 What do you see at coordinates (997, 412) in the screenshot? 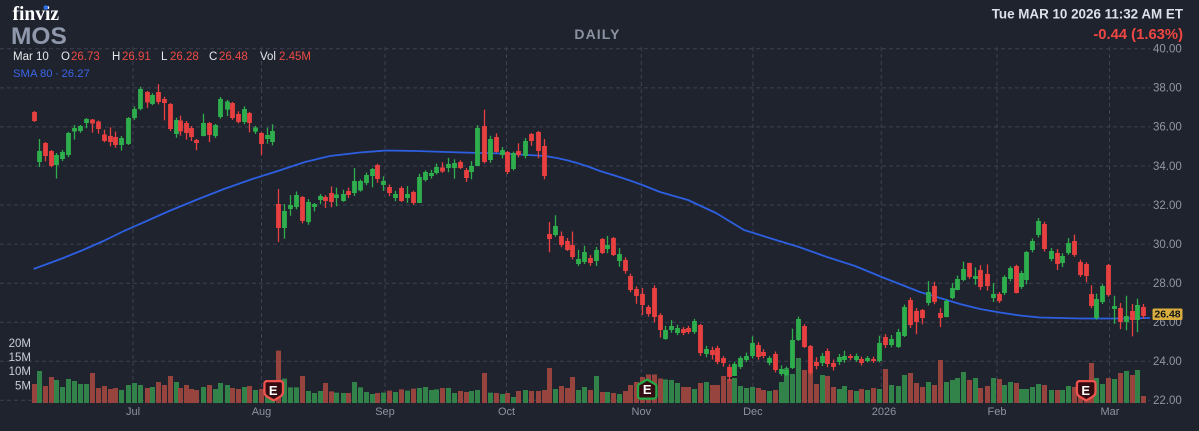
I see `svg-text: Feb` at bounding box center [997, 412].